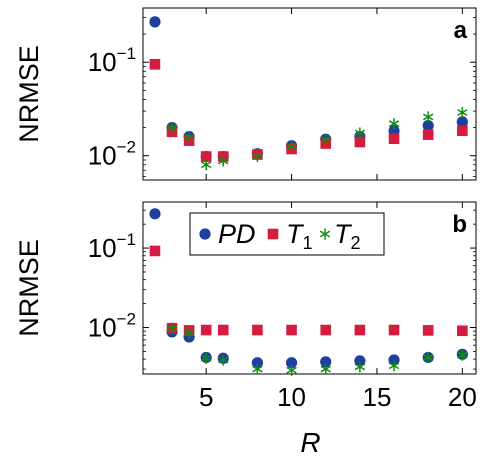  I want to click on x-tick-label: 15, so click(376, 397).